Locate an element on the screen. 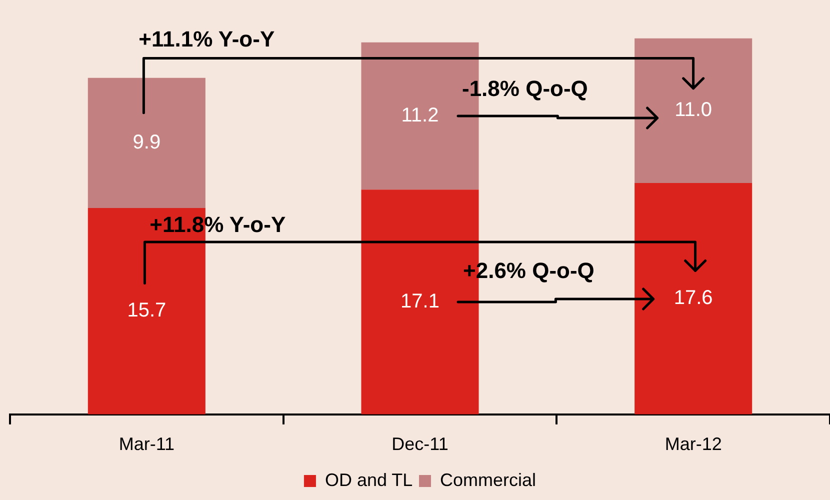 The height and width of the screenshot is (500, 830). legend-label: OD and TL is located at coordinates (368, 480).